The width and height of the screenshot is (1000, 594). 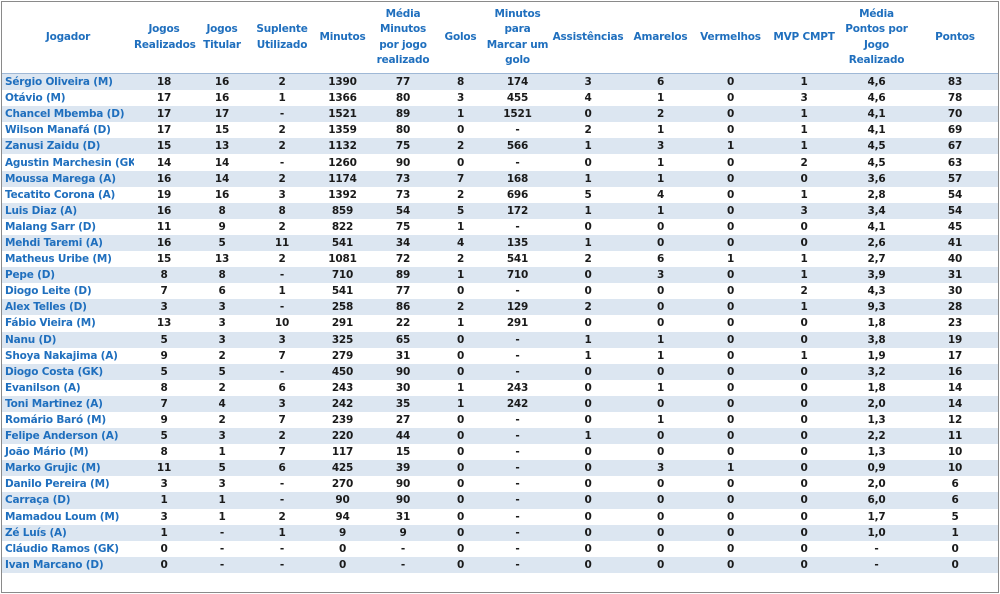 I want to click on cell-media-pontos: 1,0, so click(x=876, y=532).